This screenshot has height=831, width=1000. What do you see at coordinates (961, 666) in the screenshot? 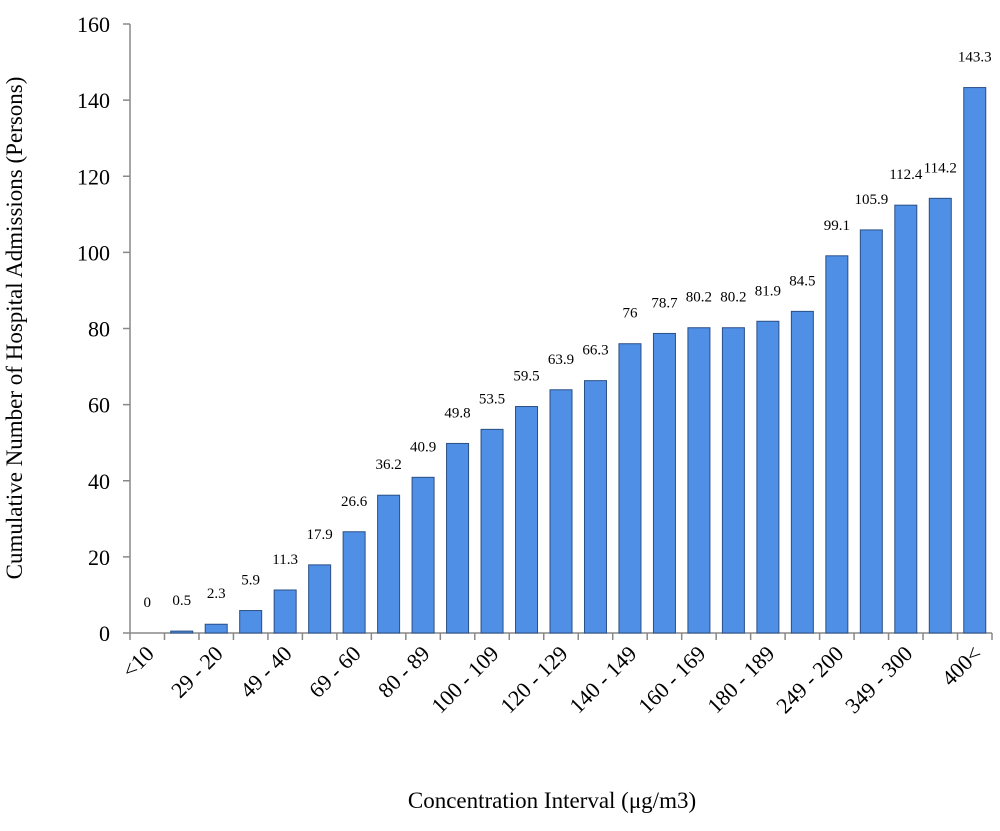
I see `x-tick-label: 400<` at bounding box center [961, 666].